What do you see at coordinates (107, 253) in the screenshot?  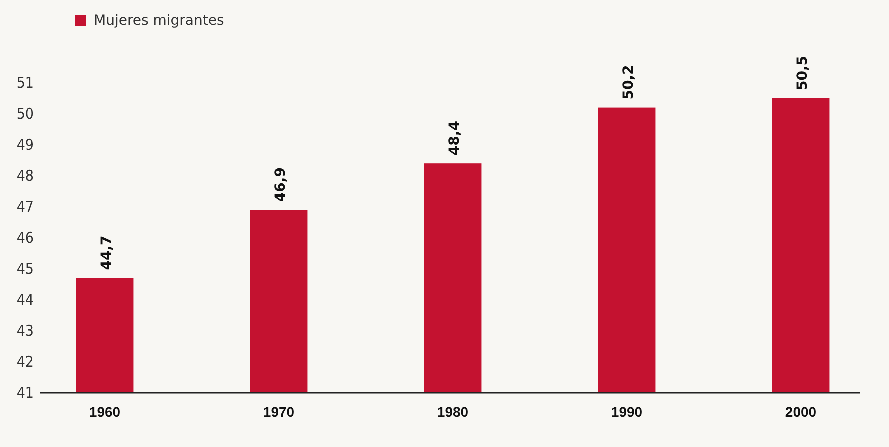 I see `data-label: 44,7` at bounding box center [107, 253].